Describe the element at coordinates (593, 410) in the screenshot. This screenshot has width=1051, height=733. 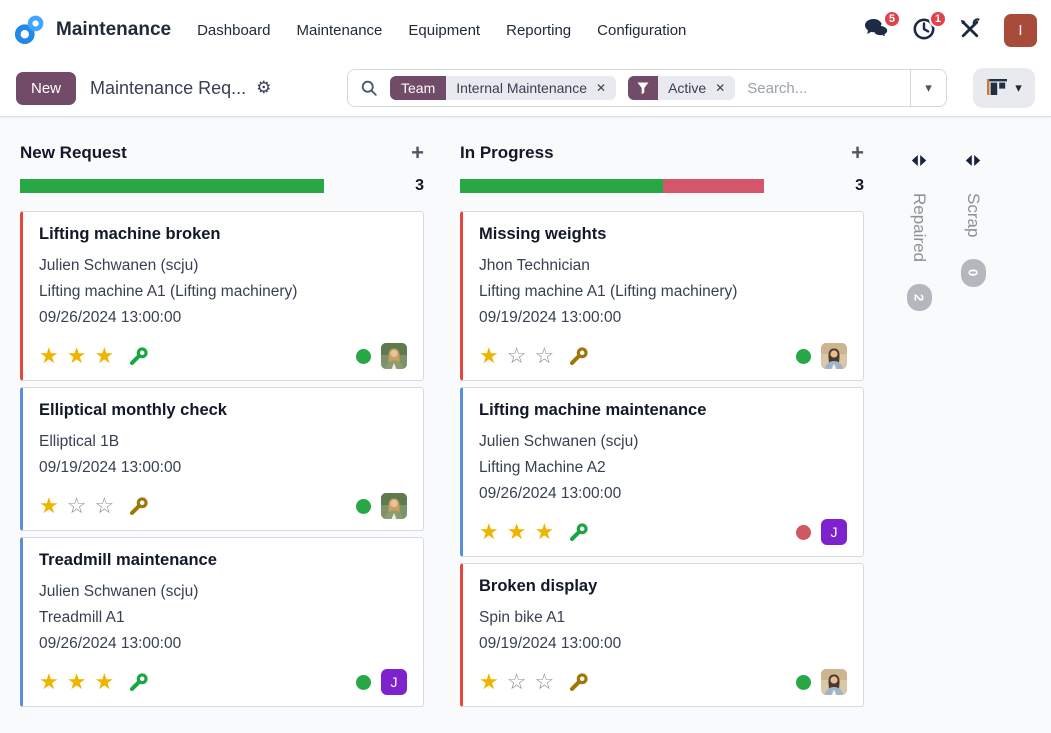
I see `card-title: Lifting machine maintenance` at that location.